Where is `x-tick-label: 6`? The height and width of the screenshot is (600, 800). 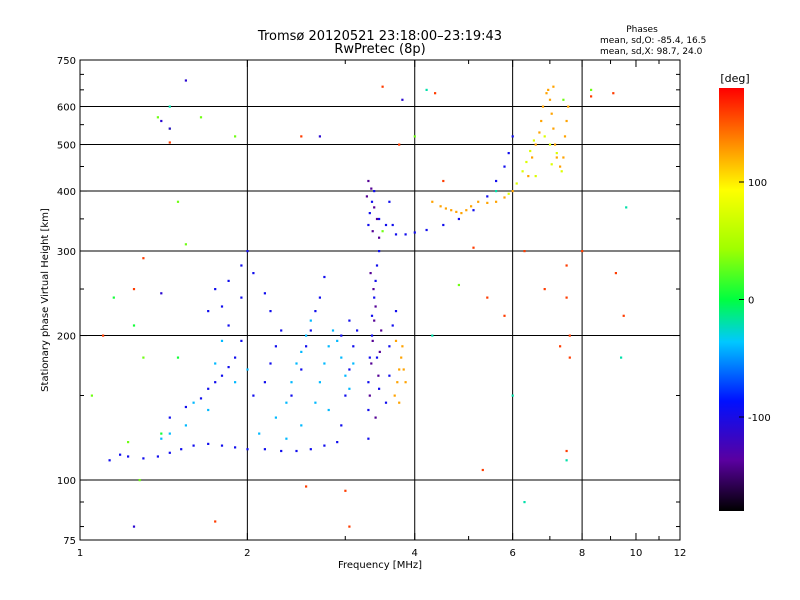
x-tick-label: 6 is located at coordinates (512, 553).